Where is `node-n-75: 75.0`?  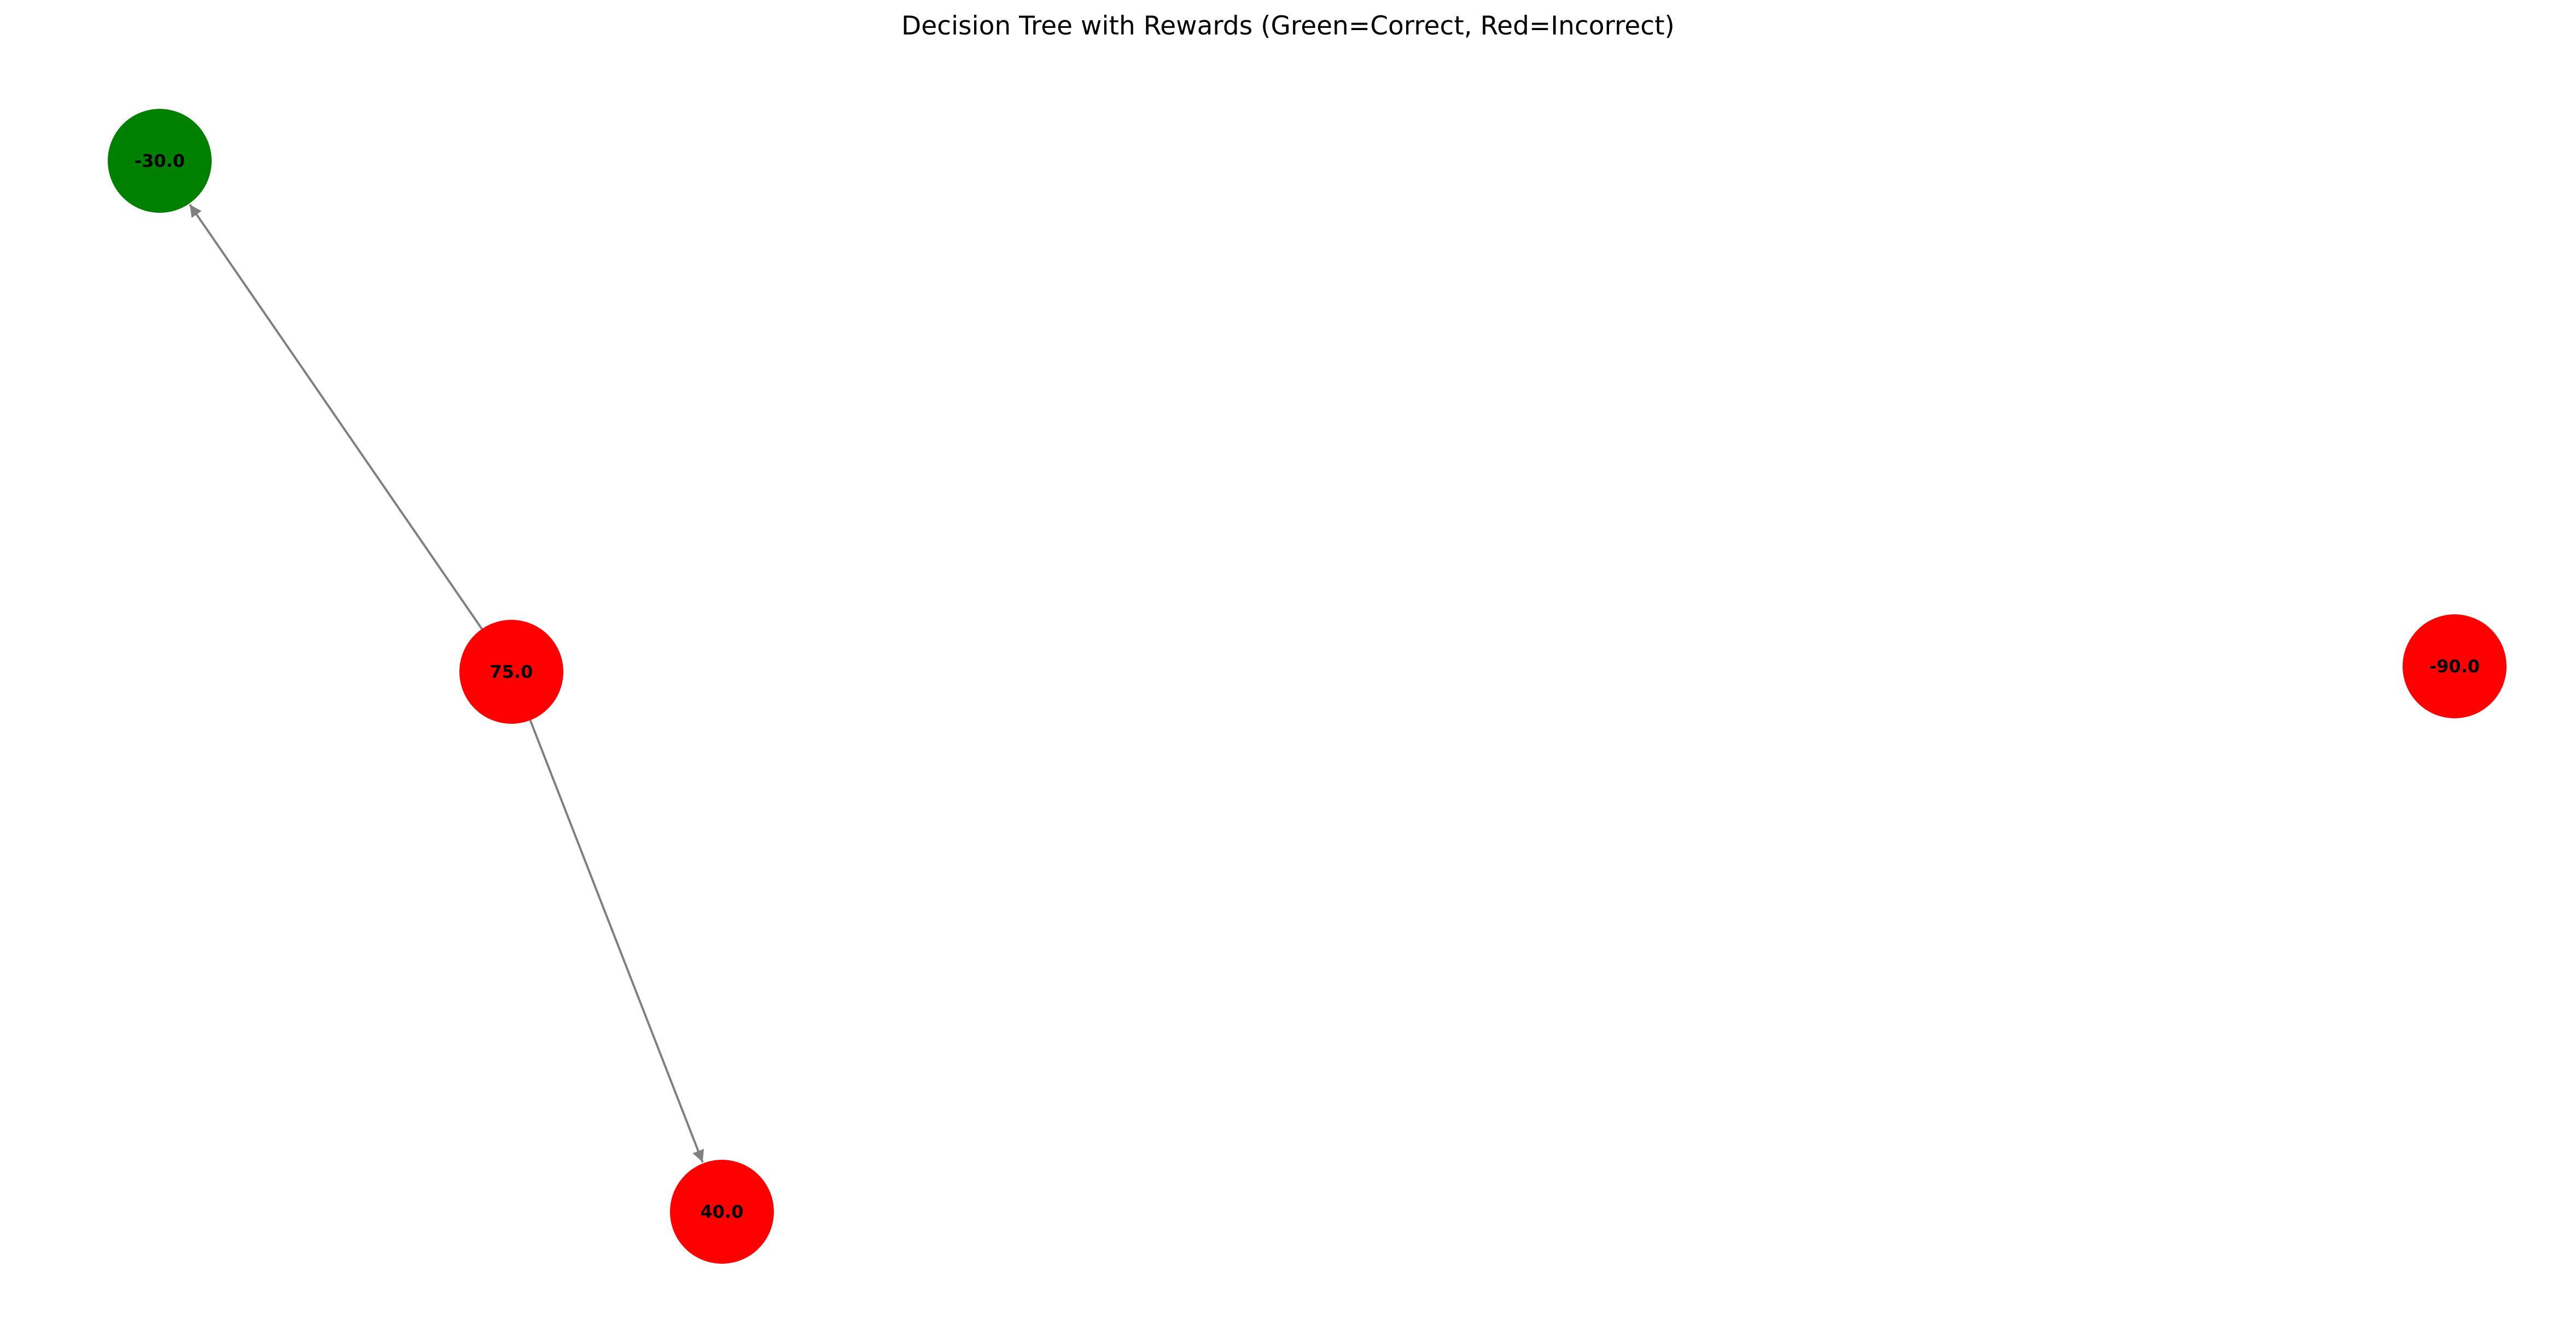 node-n-75: 75.0 is located at coordinates (511, 672).